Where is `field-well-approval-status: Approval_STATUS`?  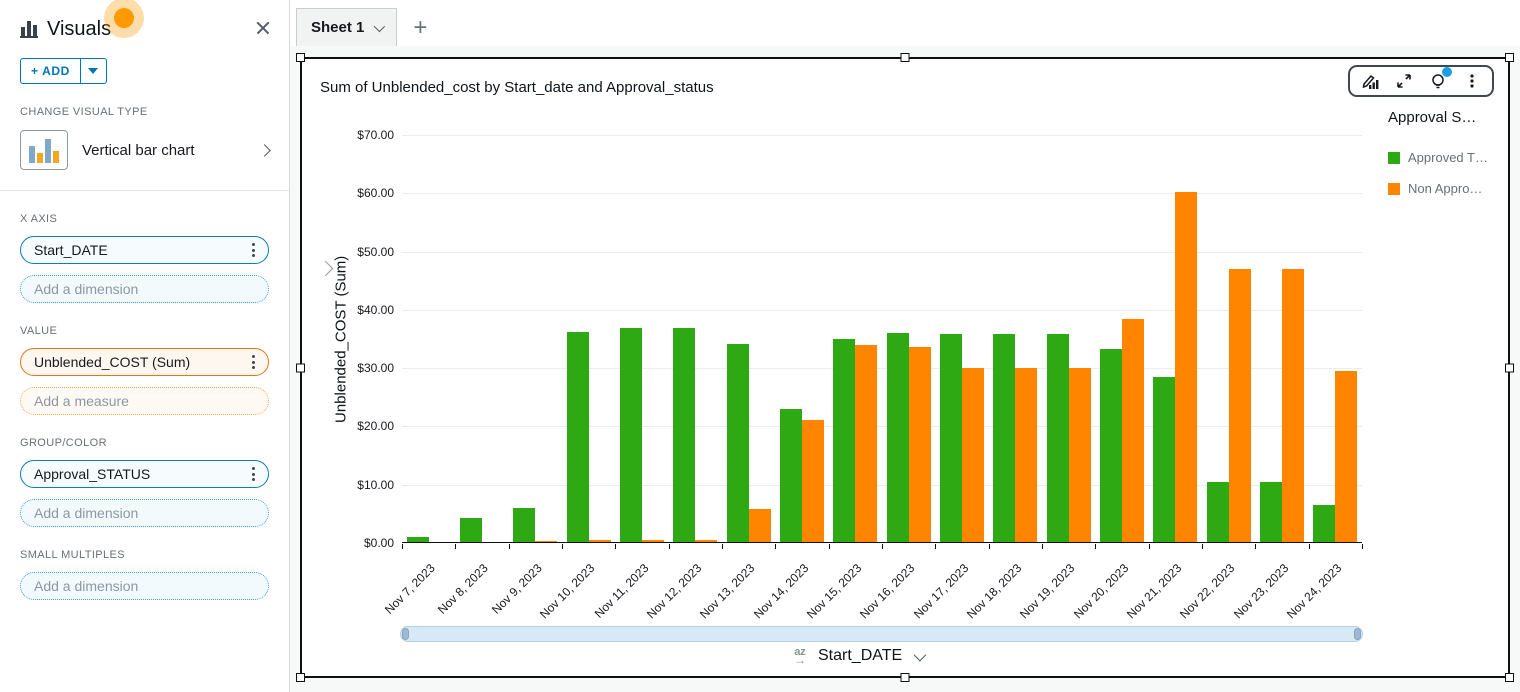
field-well-approval-status: Approval_STATUS is located at coordinates (144, 474).